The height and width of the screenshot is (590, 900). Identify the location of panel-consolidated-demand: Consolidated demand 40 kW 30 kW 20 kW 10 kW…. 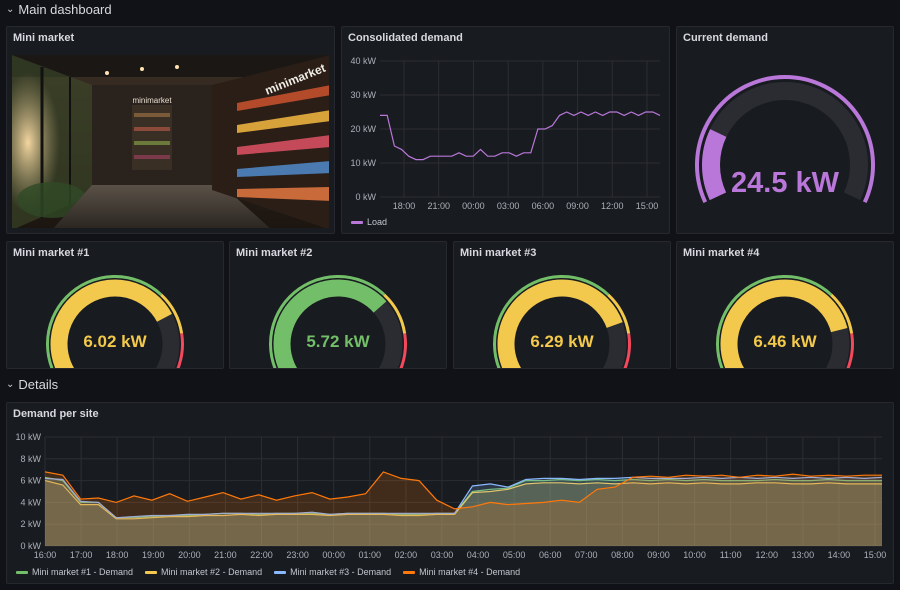
(505, 130).